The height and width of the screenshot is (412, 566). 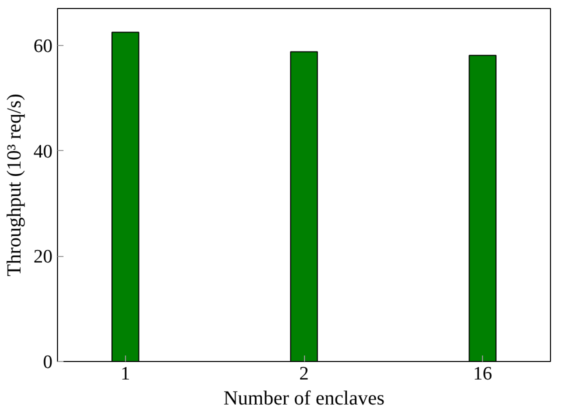 I want to click on y-tick-label: 20, so click(x=43, y=257).